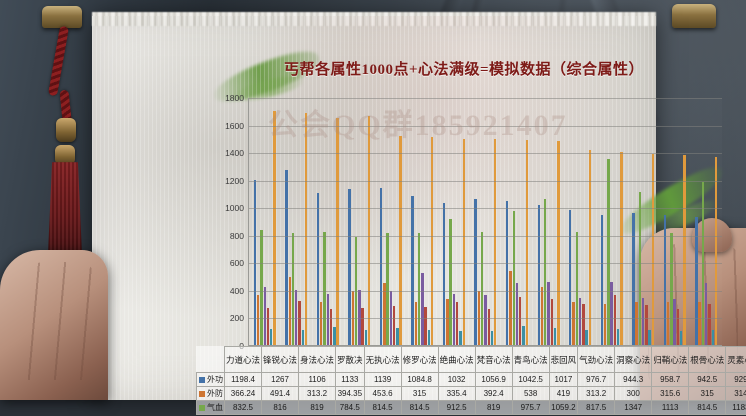  Describe the element at coordinates (633, 408) in the screenshot. I see `table-cell: 1347` at that location.